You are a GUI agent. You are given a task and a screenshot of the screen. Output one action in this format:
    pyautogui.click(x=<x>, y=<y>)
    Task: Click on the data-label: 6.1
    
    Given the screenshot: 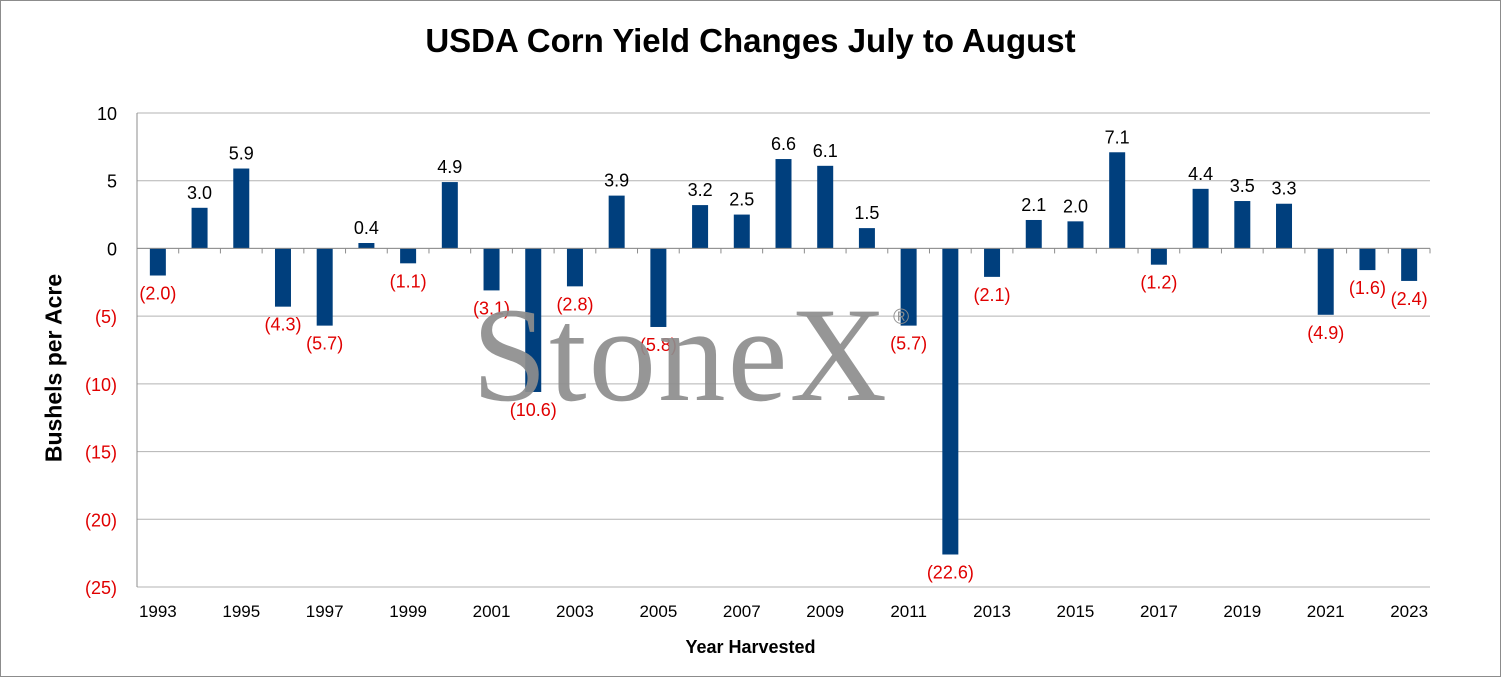 What is the action you would take?
    pyautogui.click(x=825, y=151)
    